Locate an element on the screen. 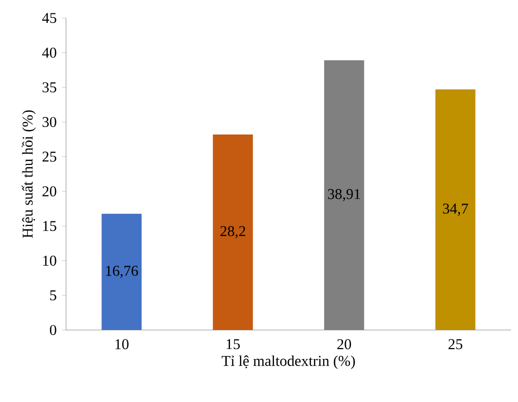 The width and height of the screenshot is (518, 402). y-tick-label: 0 is located at coordinates (53, 330).